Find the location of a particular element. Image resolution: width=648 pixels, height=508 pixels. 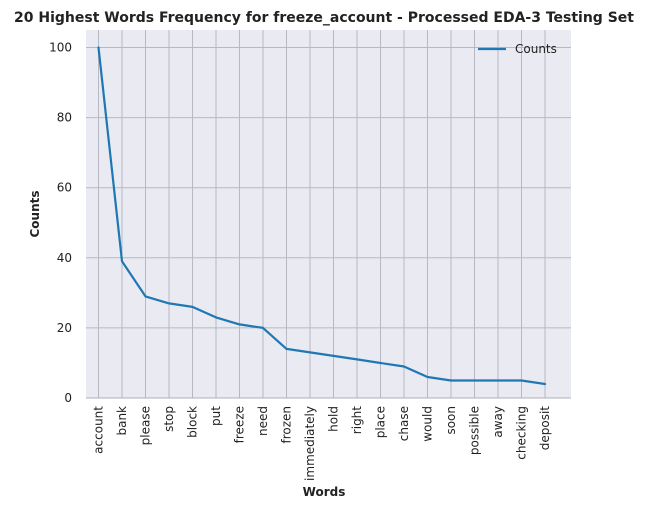

x-tick-label: block is located at coordinates (193, 422).